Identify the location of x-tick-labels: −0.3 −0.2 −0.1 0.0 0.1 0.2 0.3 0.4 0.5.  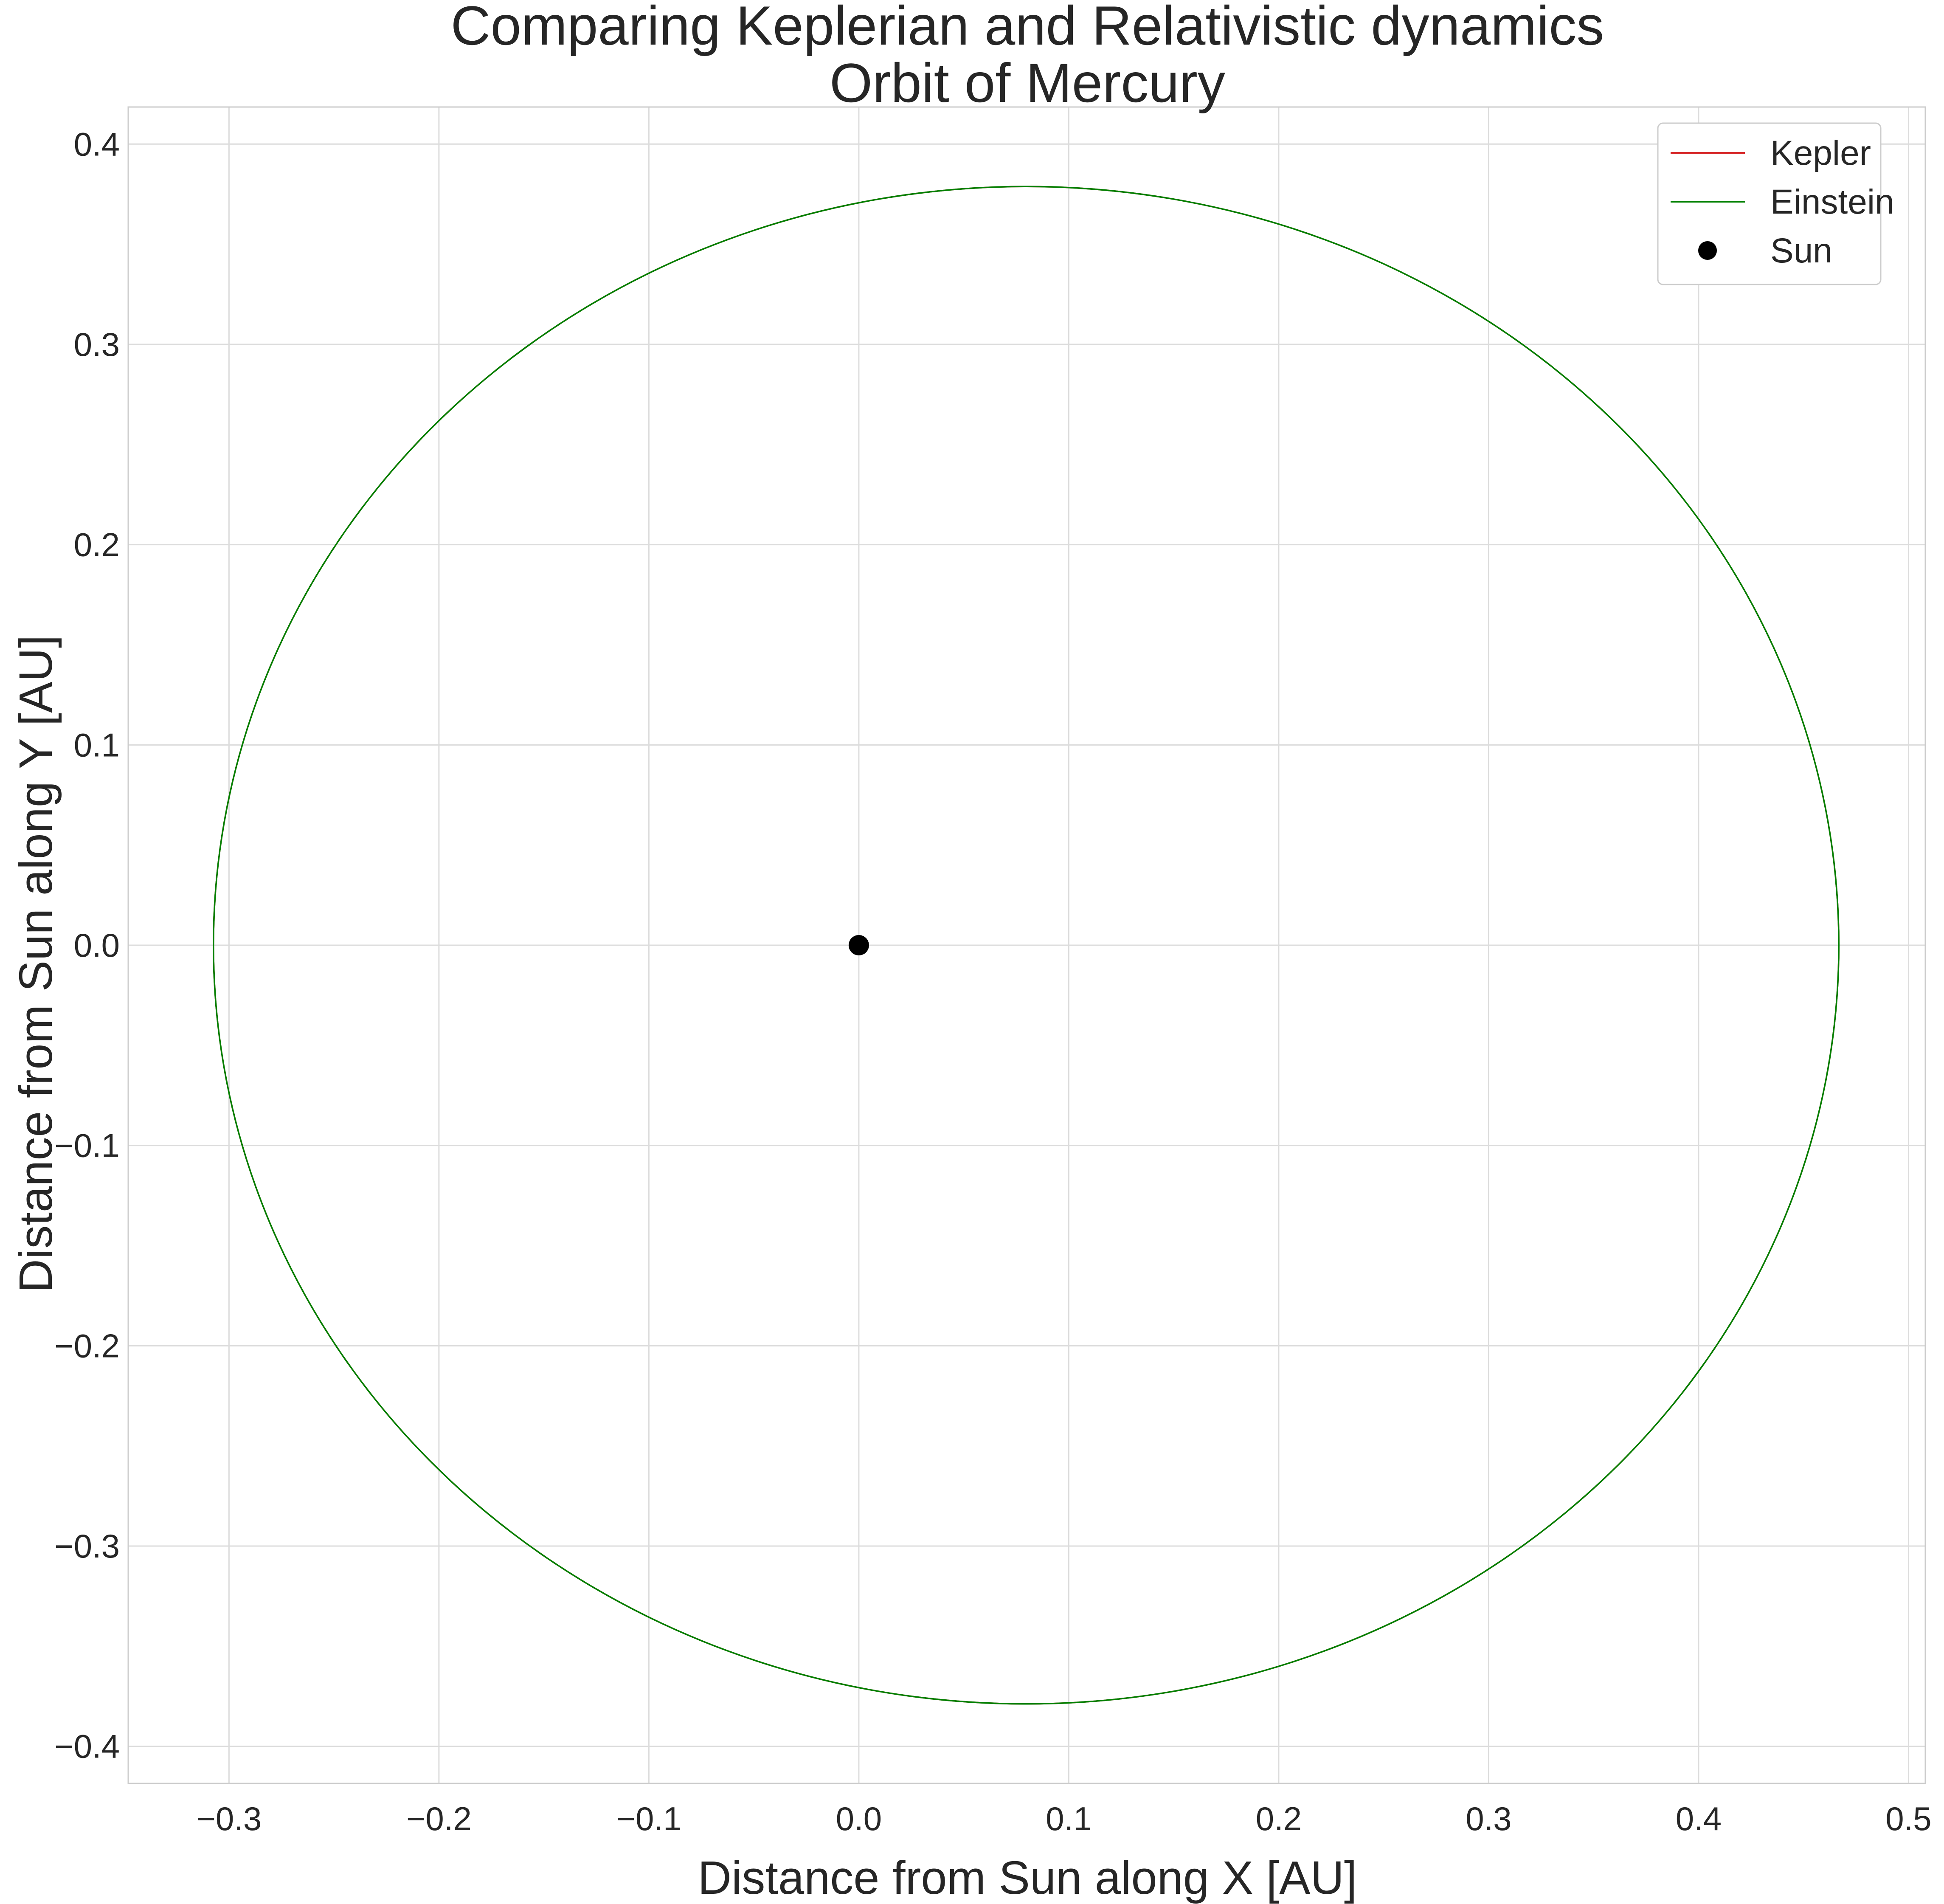
(1063, 1818).